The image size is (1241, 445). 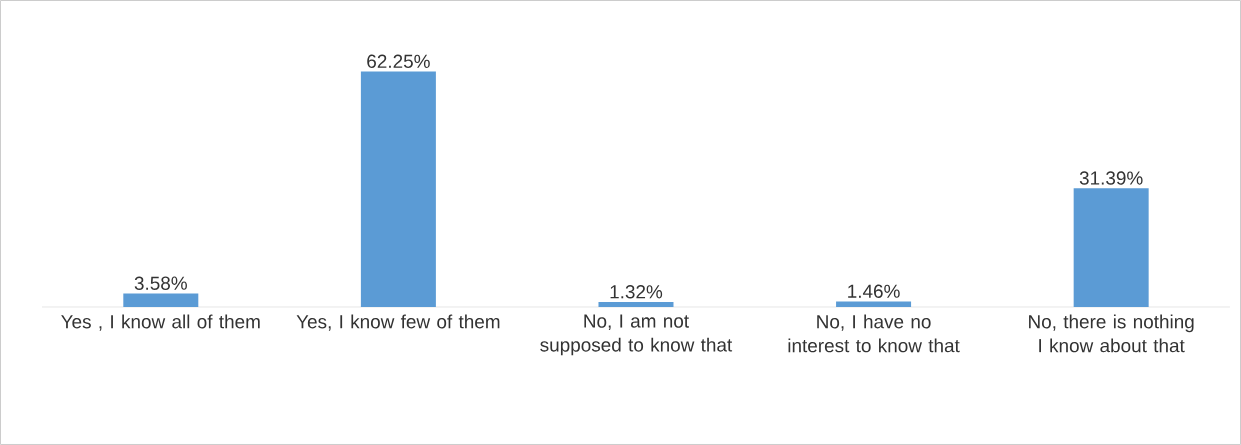 I want to click on data-label: 1.32%, so click(x=636, y=292).